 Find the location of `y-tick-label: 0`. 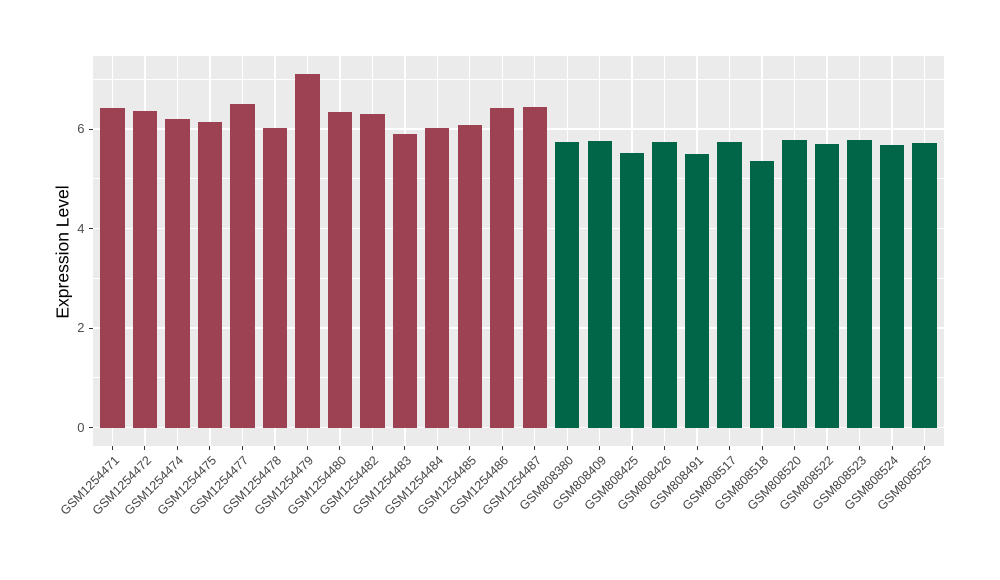

y-tick-label: 0 is located at coordinates (81, 427).